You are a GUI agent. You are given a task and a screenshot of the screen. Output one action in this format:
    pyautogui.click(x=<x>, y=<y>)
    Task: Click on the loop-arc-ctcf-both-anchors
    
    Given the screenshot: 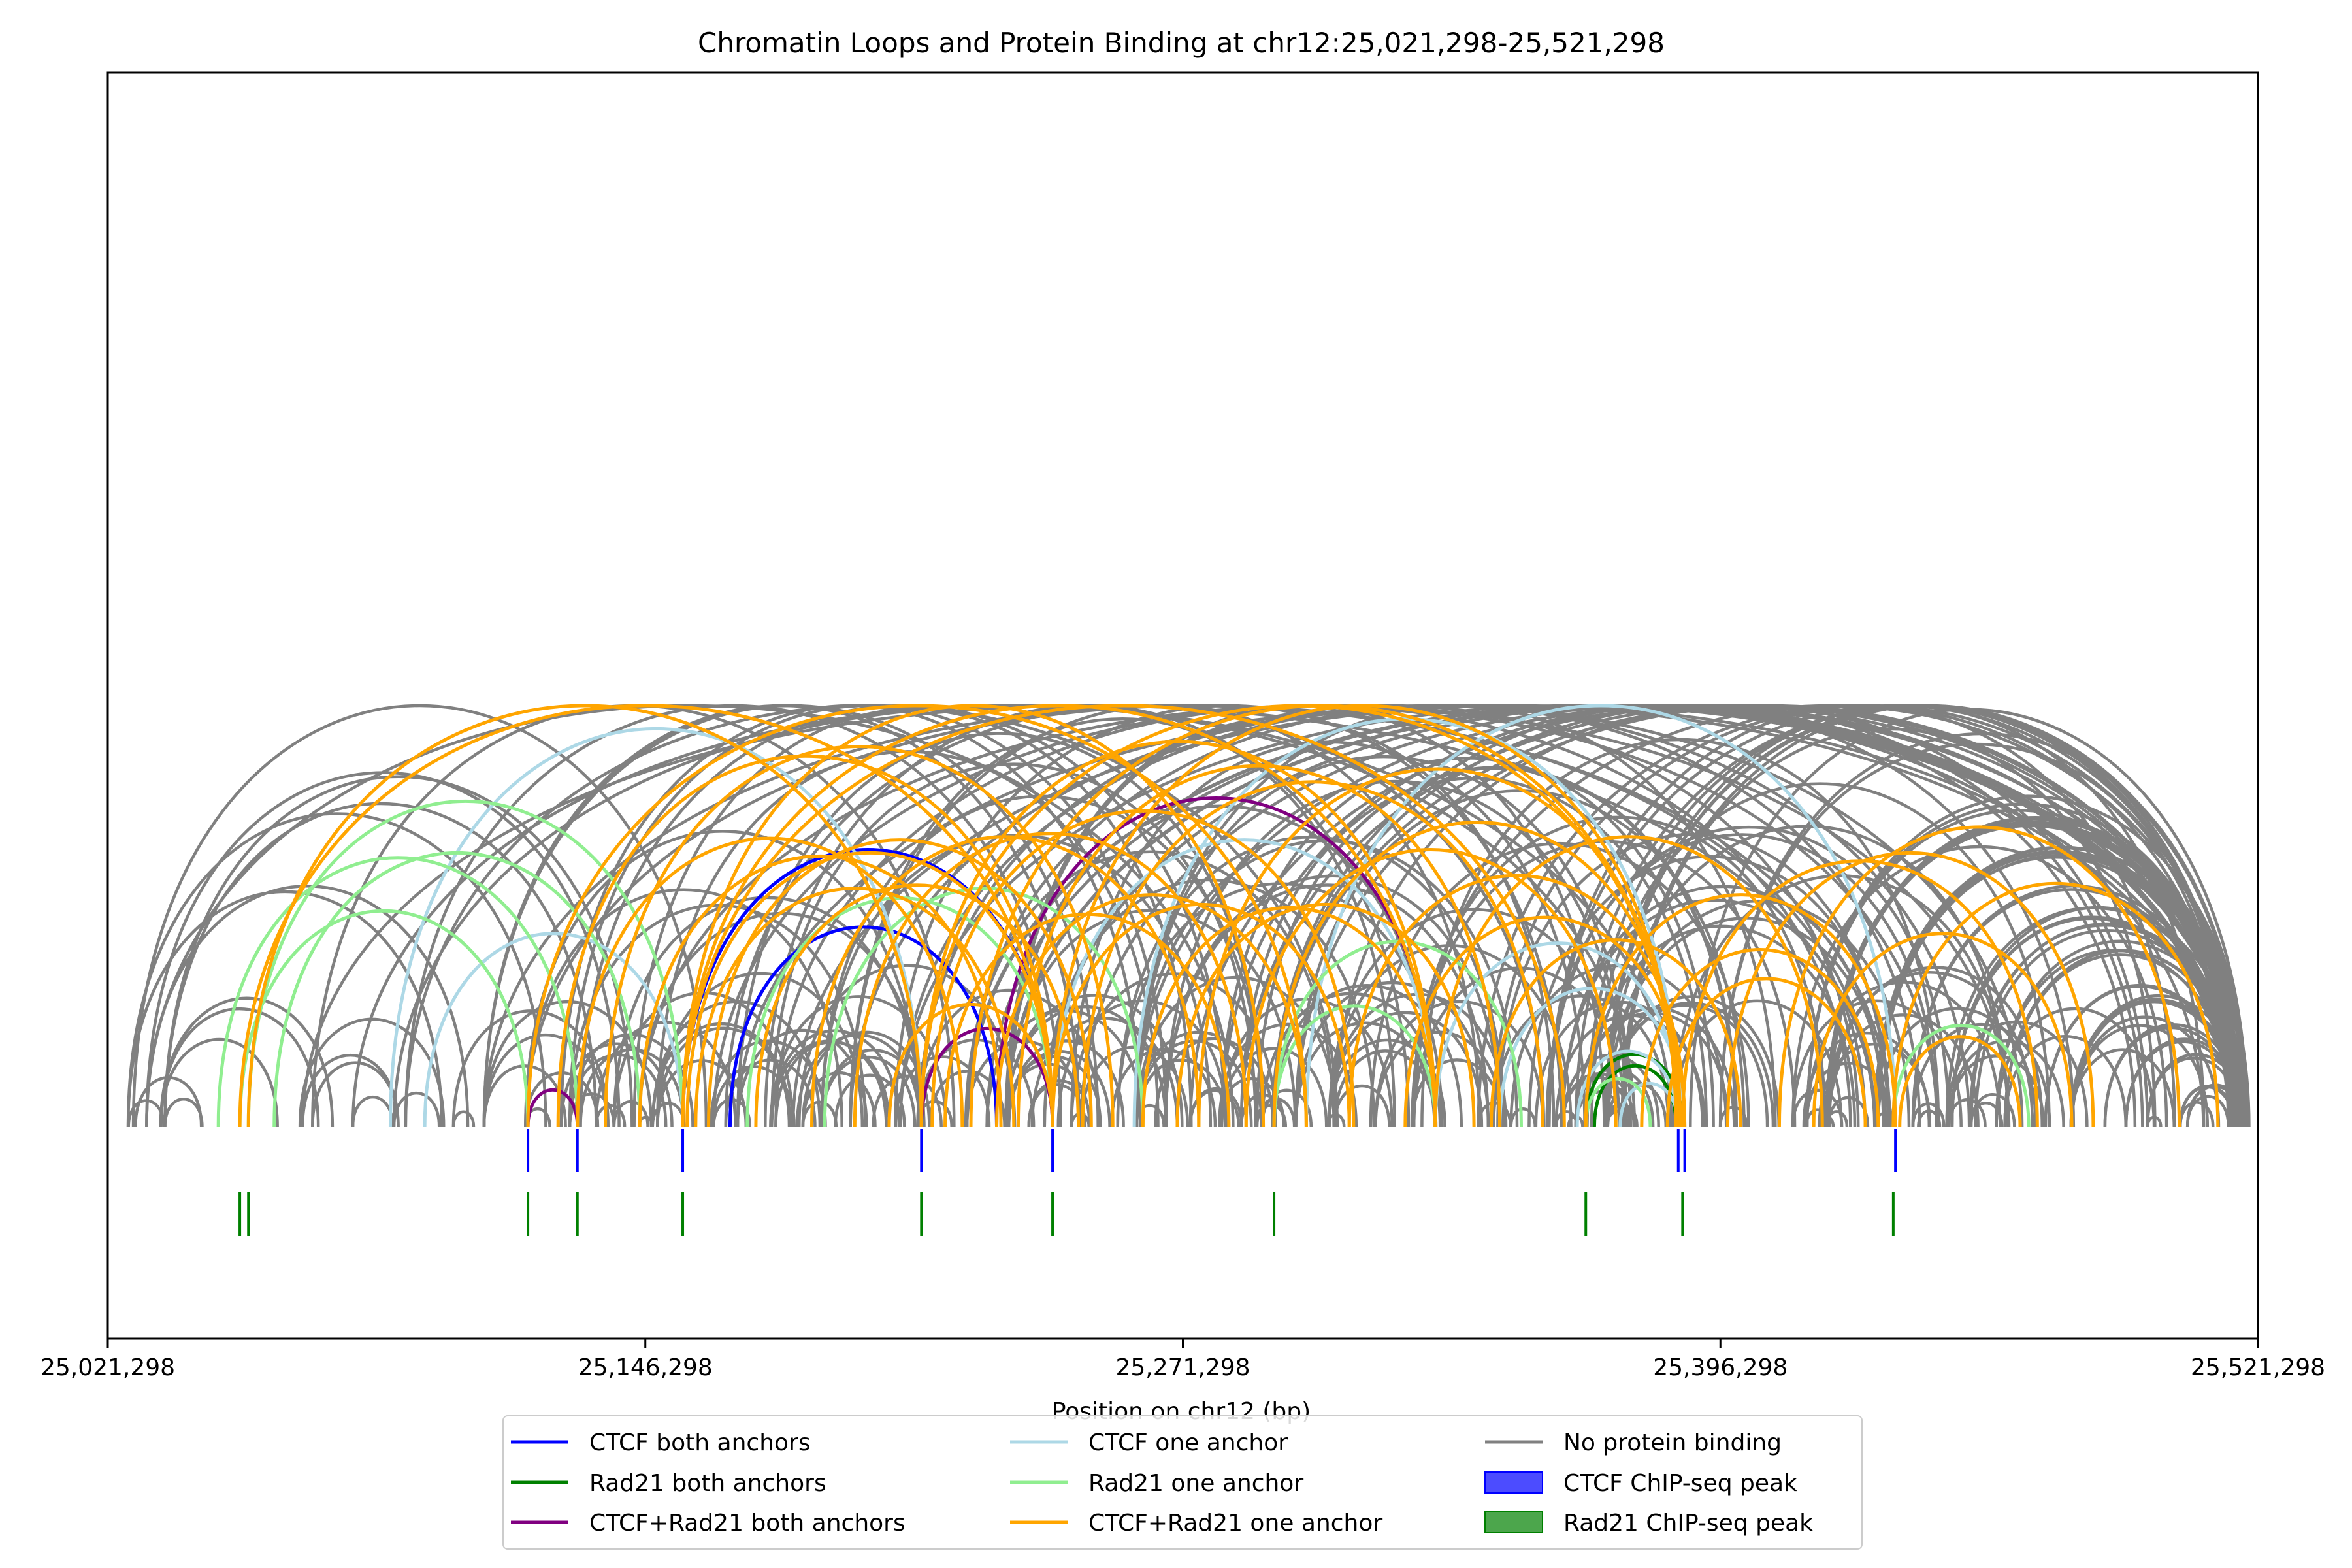 What is the action you would take?
    pyautogui.click(x=863, y=1026)
    